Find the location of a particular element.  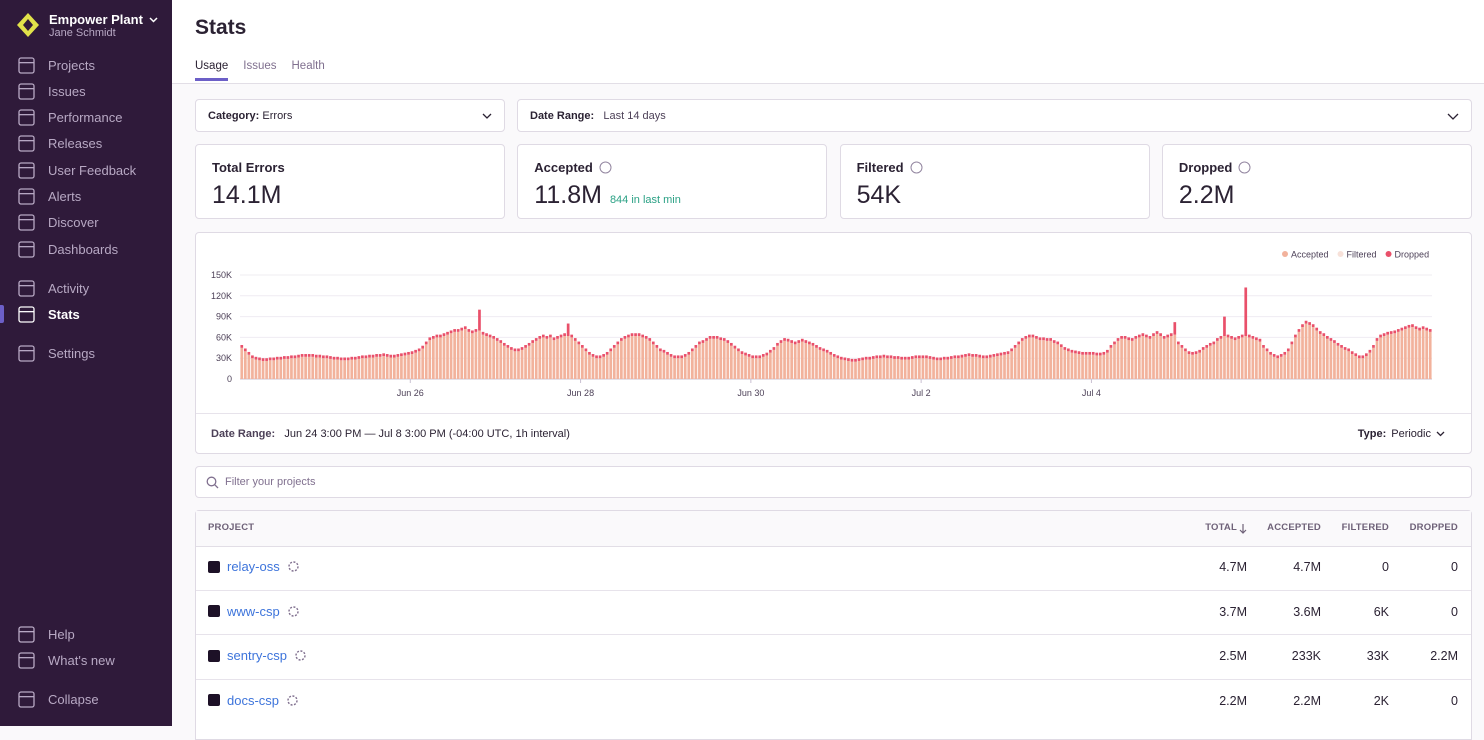

org-switcher: Empower Plant is located at coordinates (103, 19).